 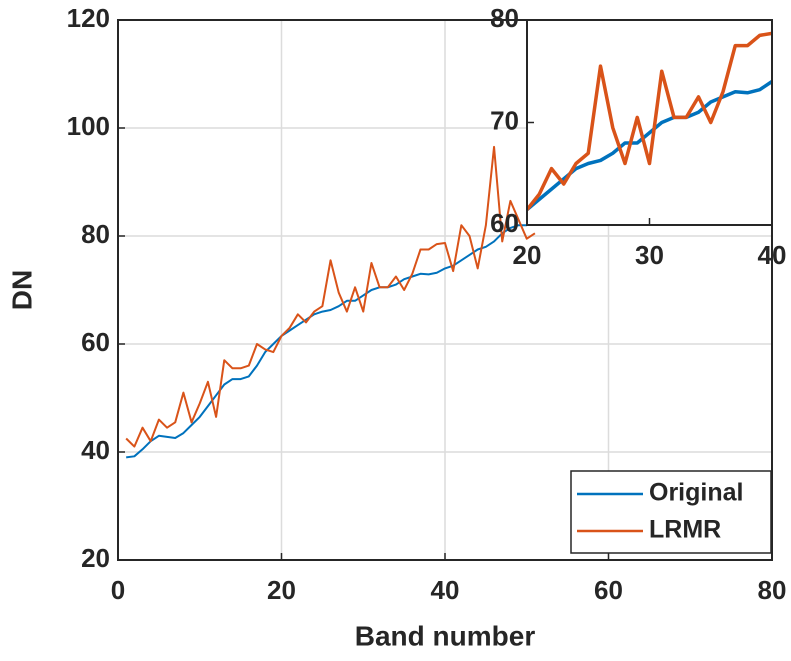 What do you see at coordinates (685, 530) in the screenshot?
I see `legend-label: LRMR` at bounding box center [685, 530].